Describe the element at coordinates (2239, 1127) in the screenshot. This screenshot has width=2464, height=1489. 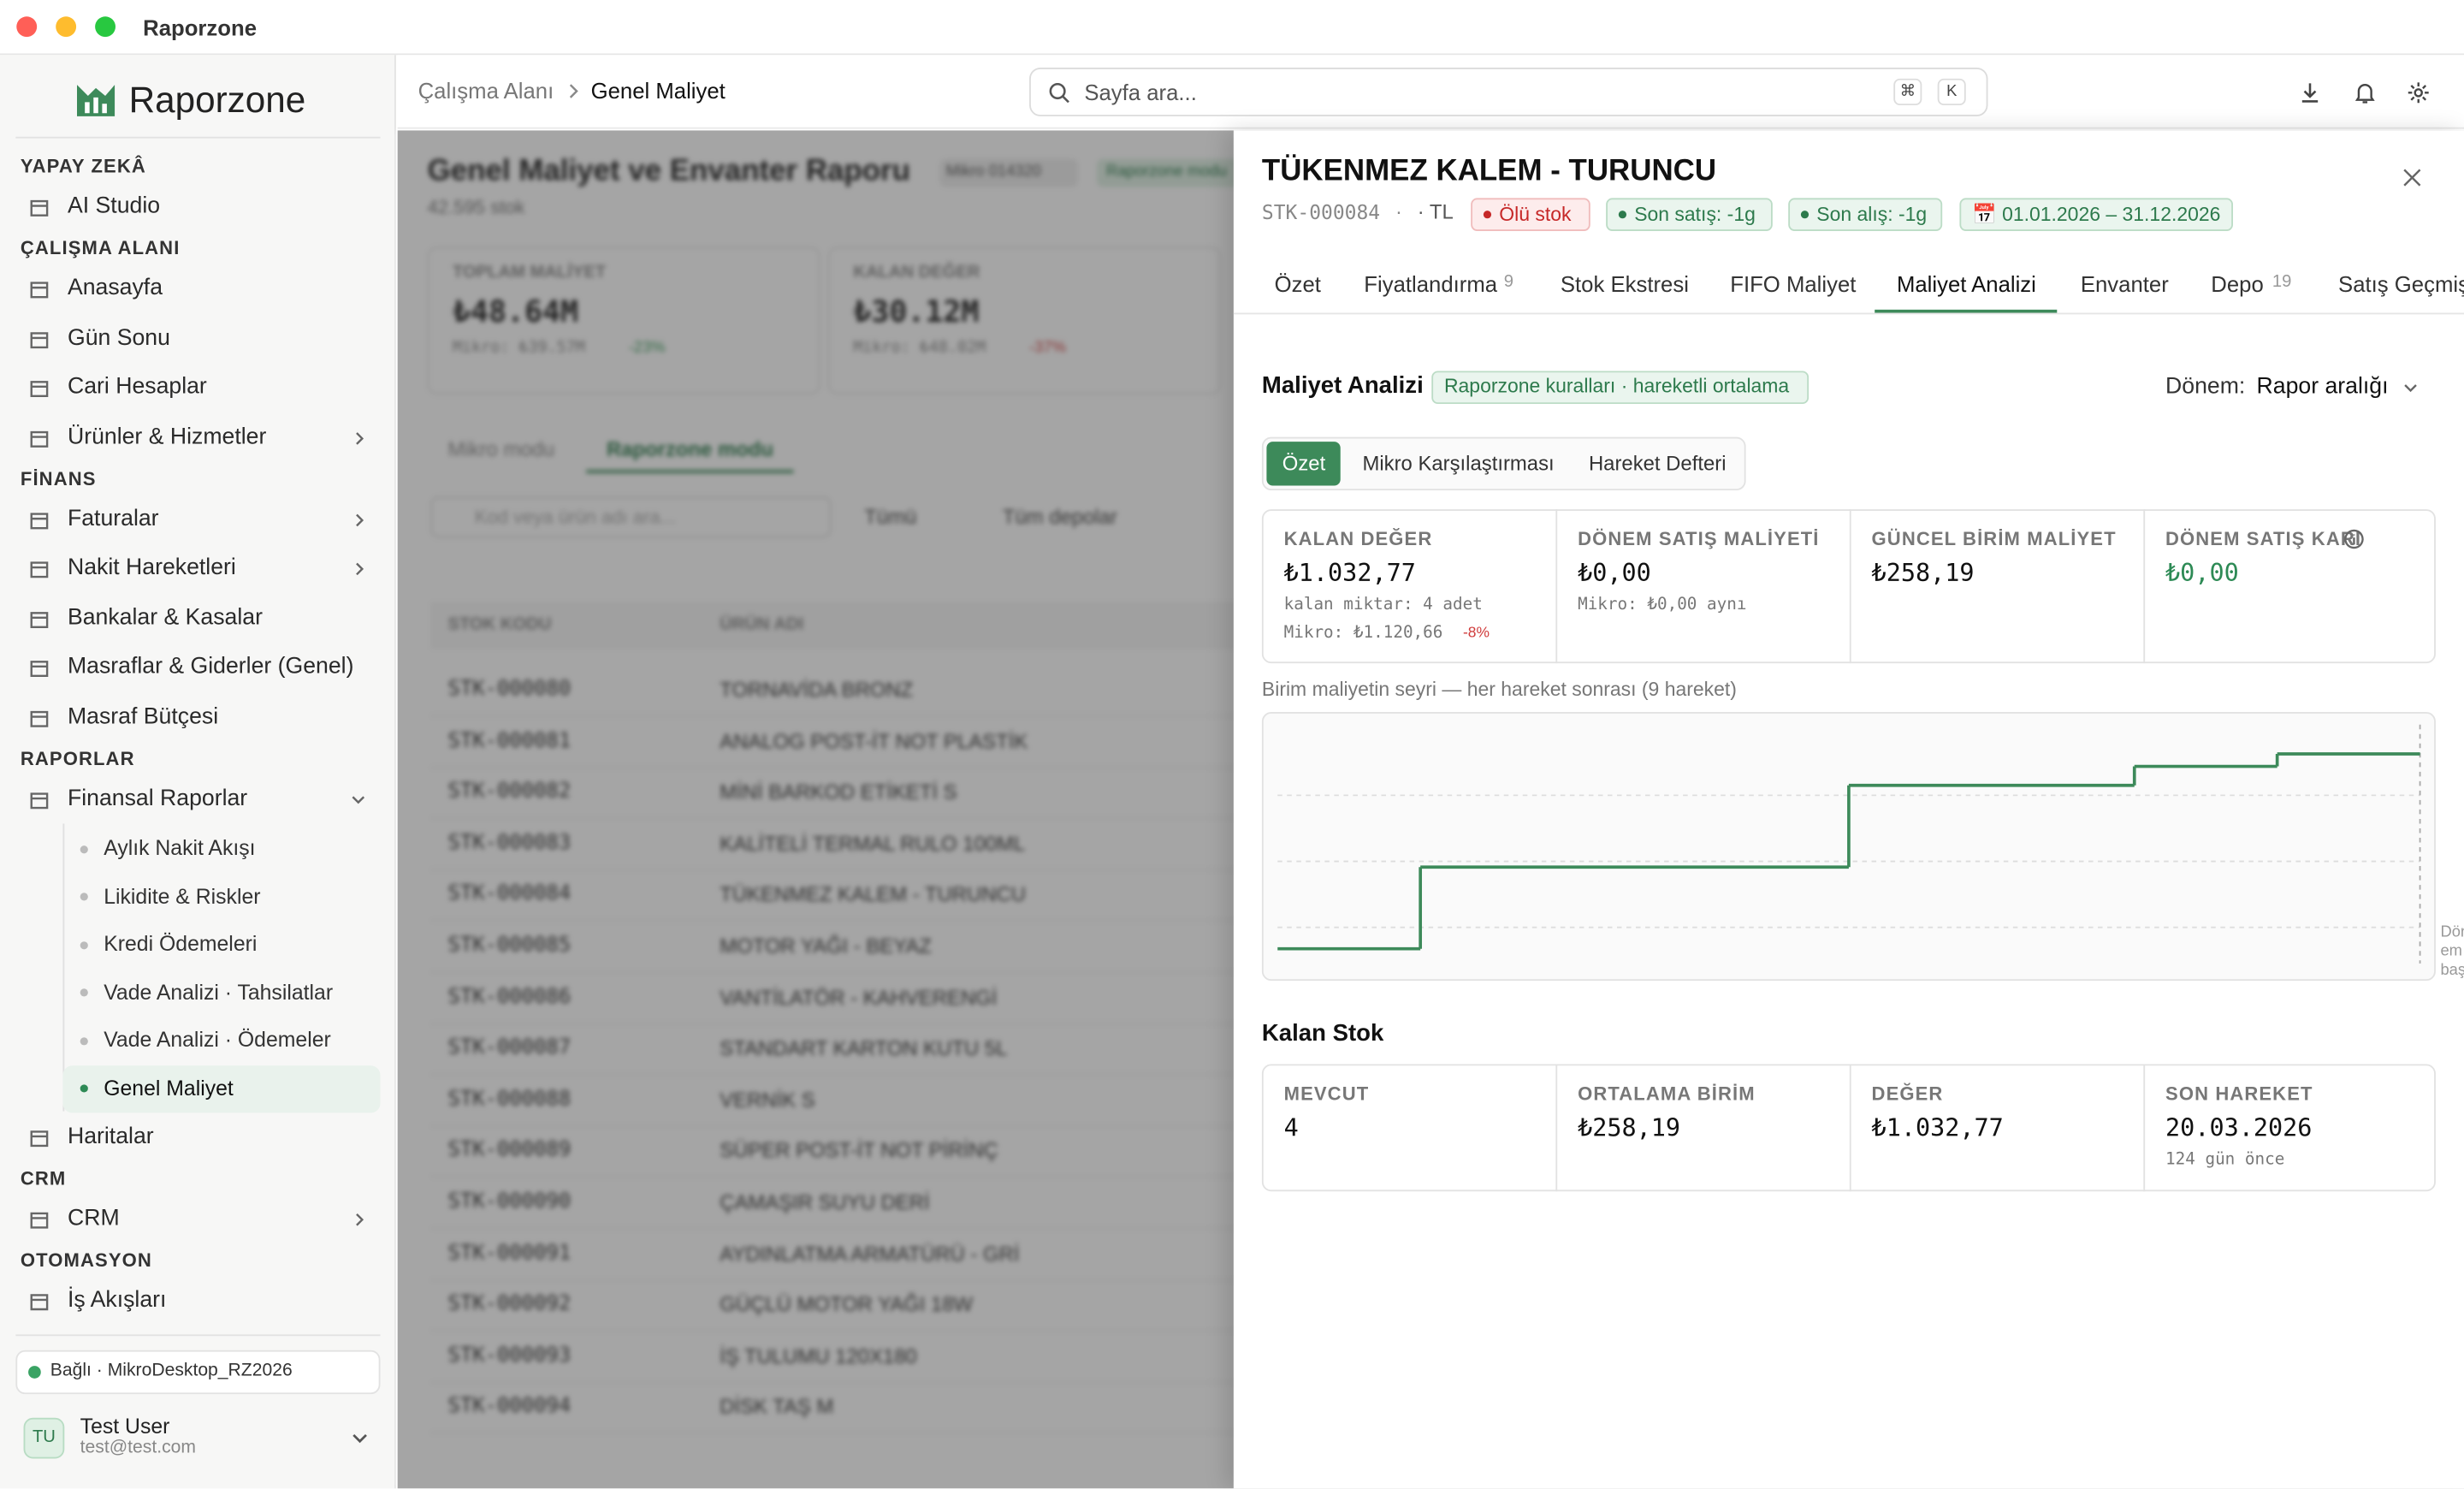
I see `card-value: 20.03.2026` at that location.